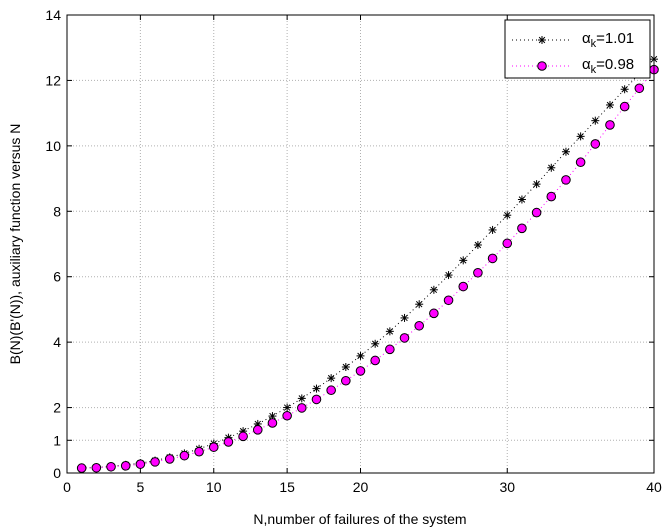 This screenshot has width=662, height=529. Describe the element at coordinates (15, 244) in the screenshot. I see `y-axis-label: B(N)(B'(N)), auxiliary function versus N` at that location.